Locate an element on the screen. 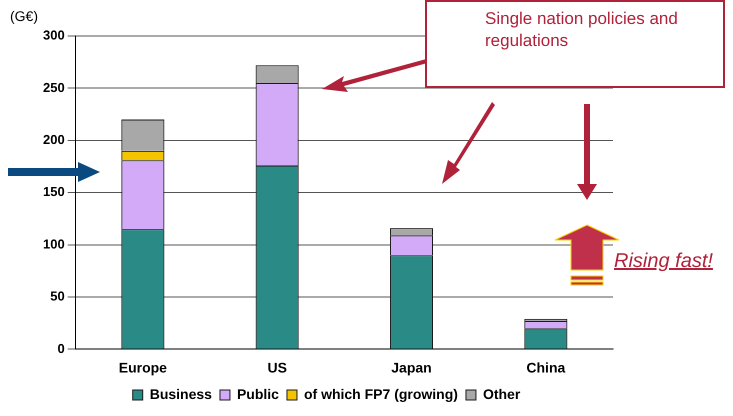  annotation: Single nation policies and regulations is located at coordinates (582, 30).